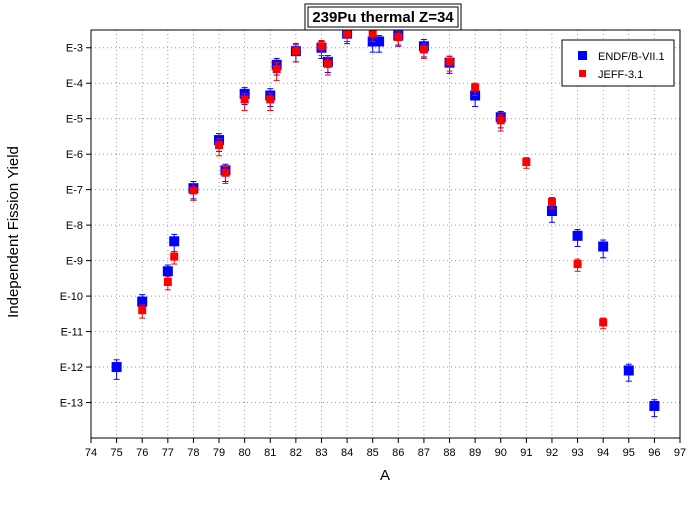 This screenshot has height=505, width=700. What do you see at coordinates (385, 475) in the screenshot?
I see `x-axis-label: A` at bounding box center [385, 475].